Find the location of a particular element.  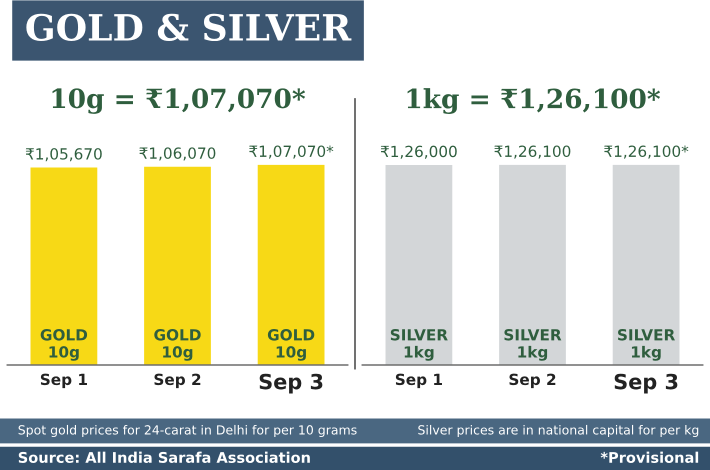

data-label: ₹1,26,100* is located at coordinates (646, 152).